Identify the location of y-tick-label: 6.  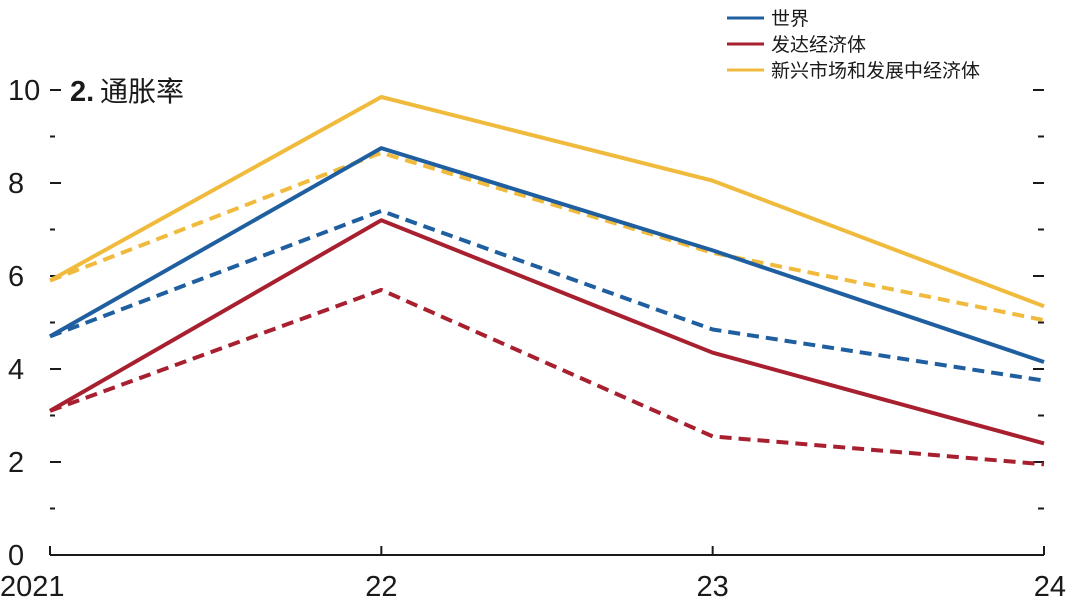
(16, 277).